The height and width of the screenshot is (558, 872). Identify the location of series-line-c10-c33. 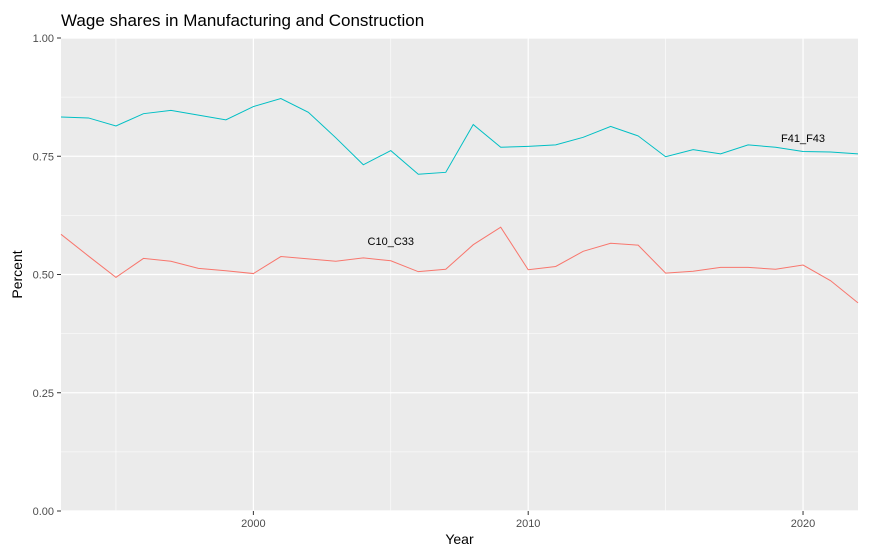
(459, 265).